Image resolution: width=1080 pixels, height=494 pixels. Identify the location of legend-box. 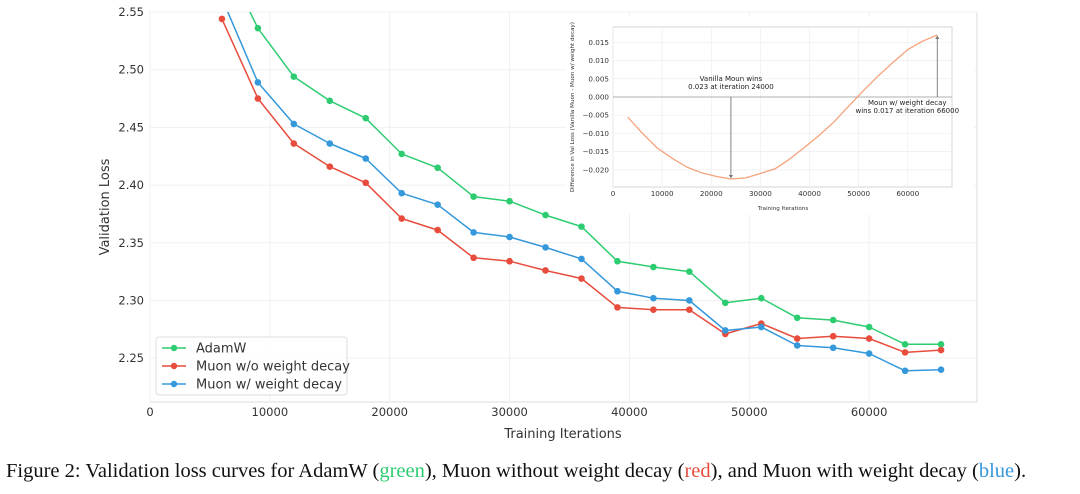
(251, 366).